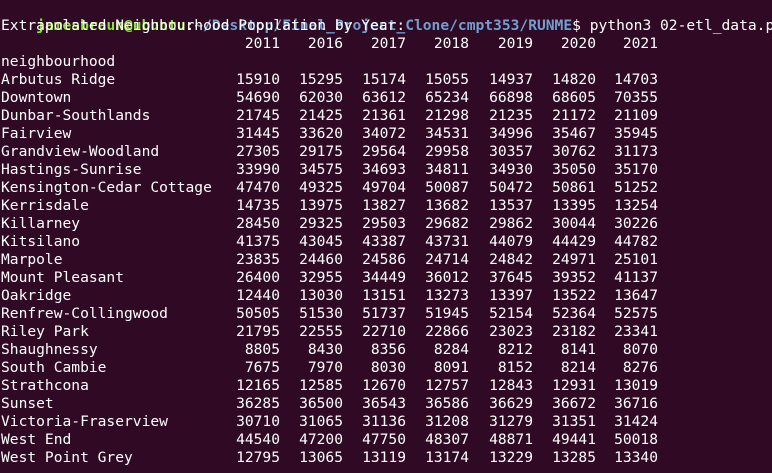  Describe the element at coordinates (511, 97) in the screenshot. I see `population-value: 66898` at that location.